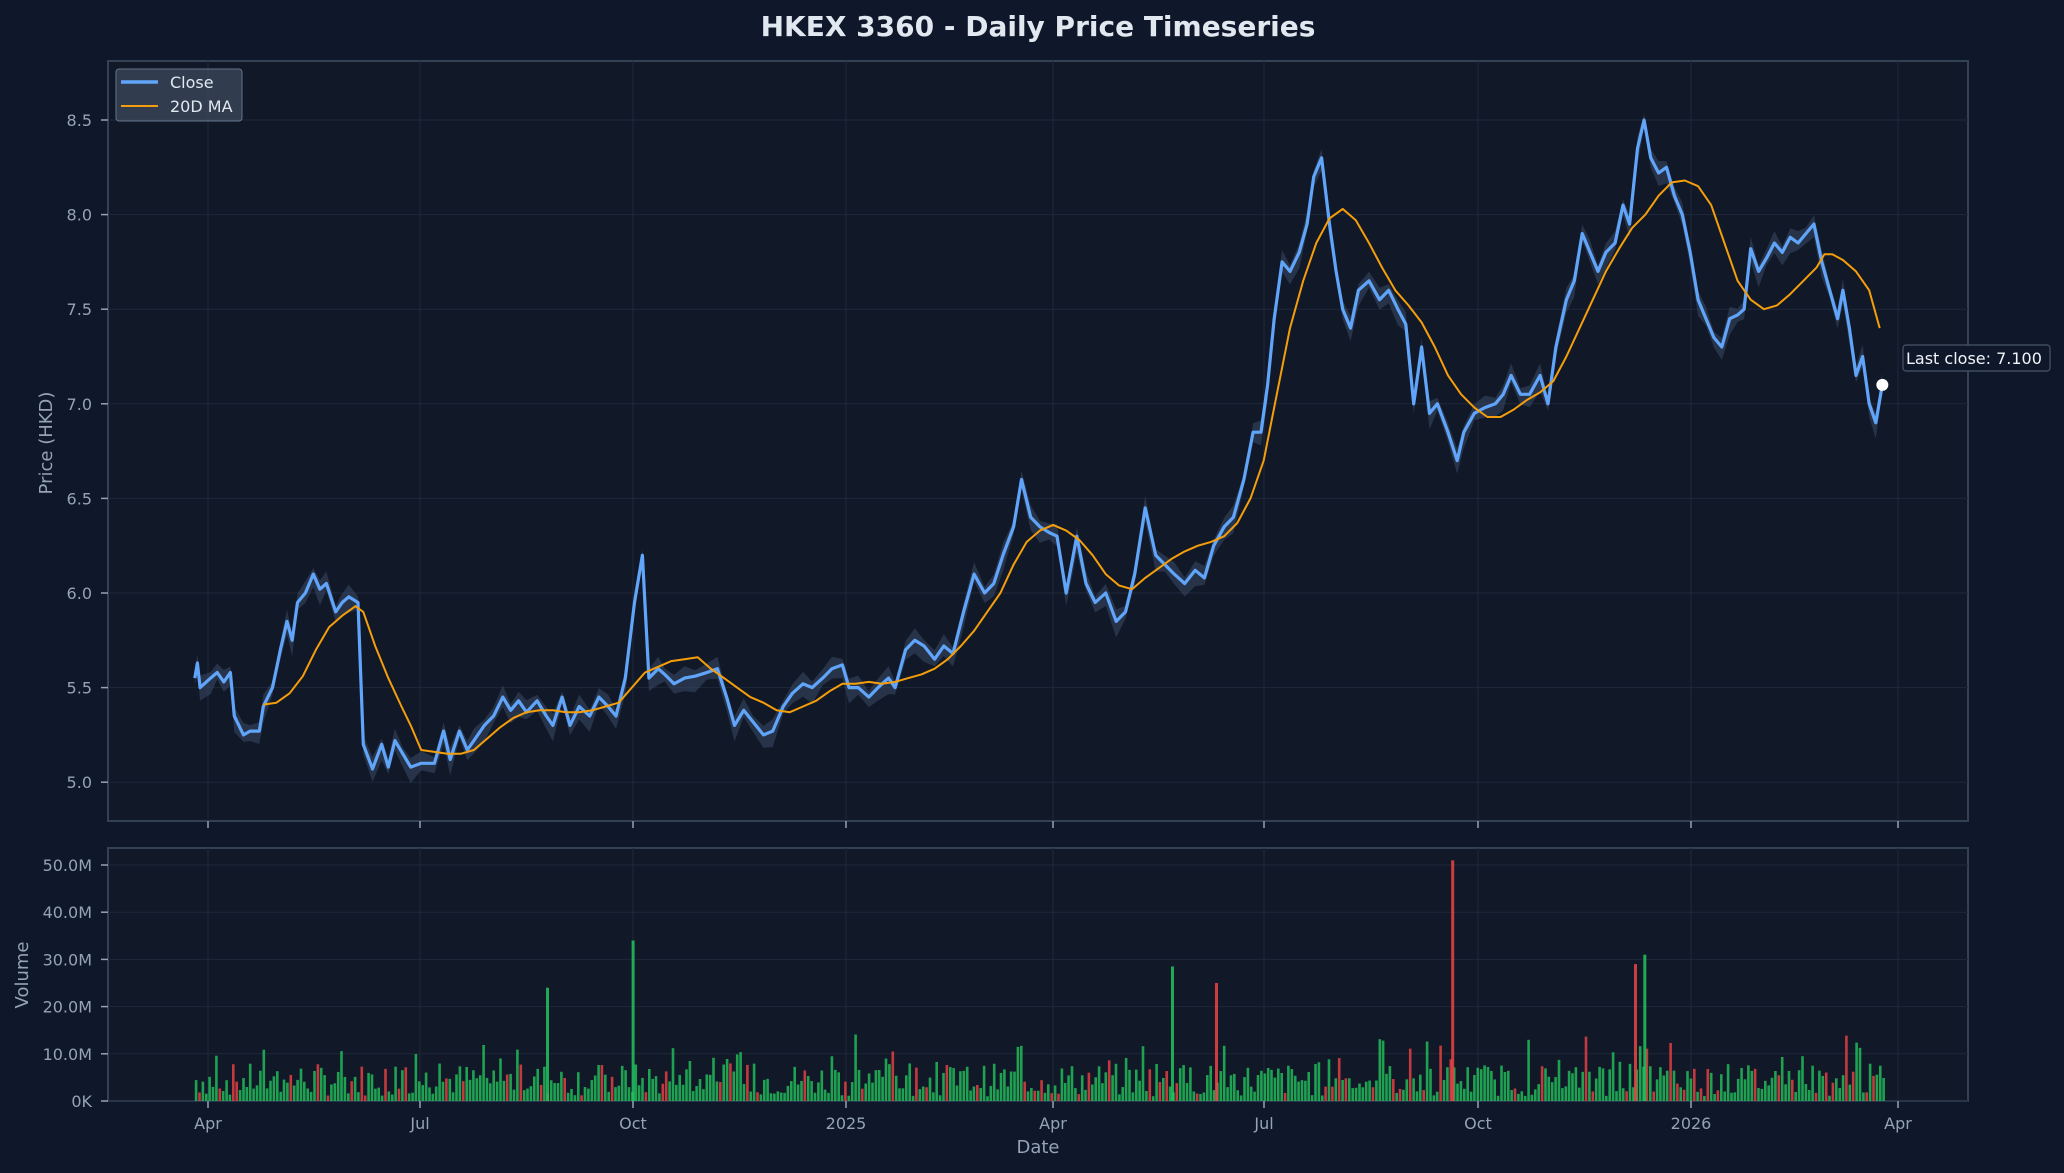  Describe the element at coordinates (79, 120) in the screenshot. I see `price-tick-label: 8.5` at that location.